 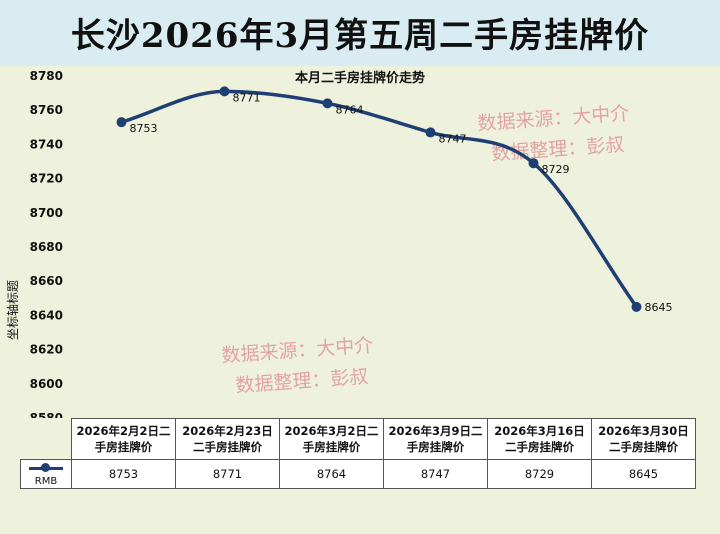 What do you see at coordinates (302, 381) in the screenshot?
I see `watermark-author: 数据整理：彭叔` at bounding box center [302, 381].